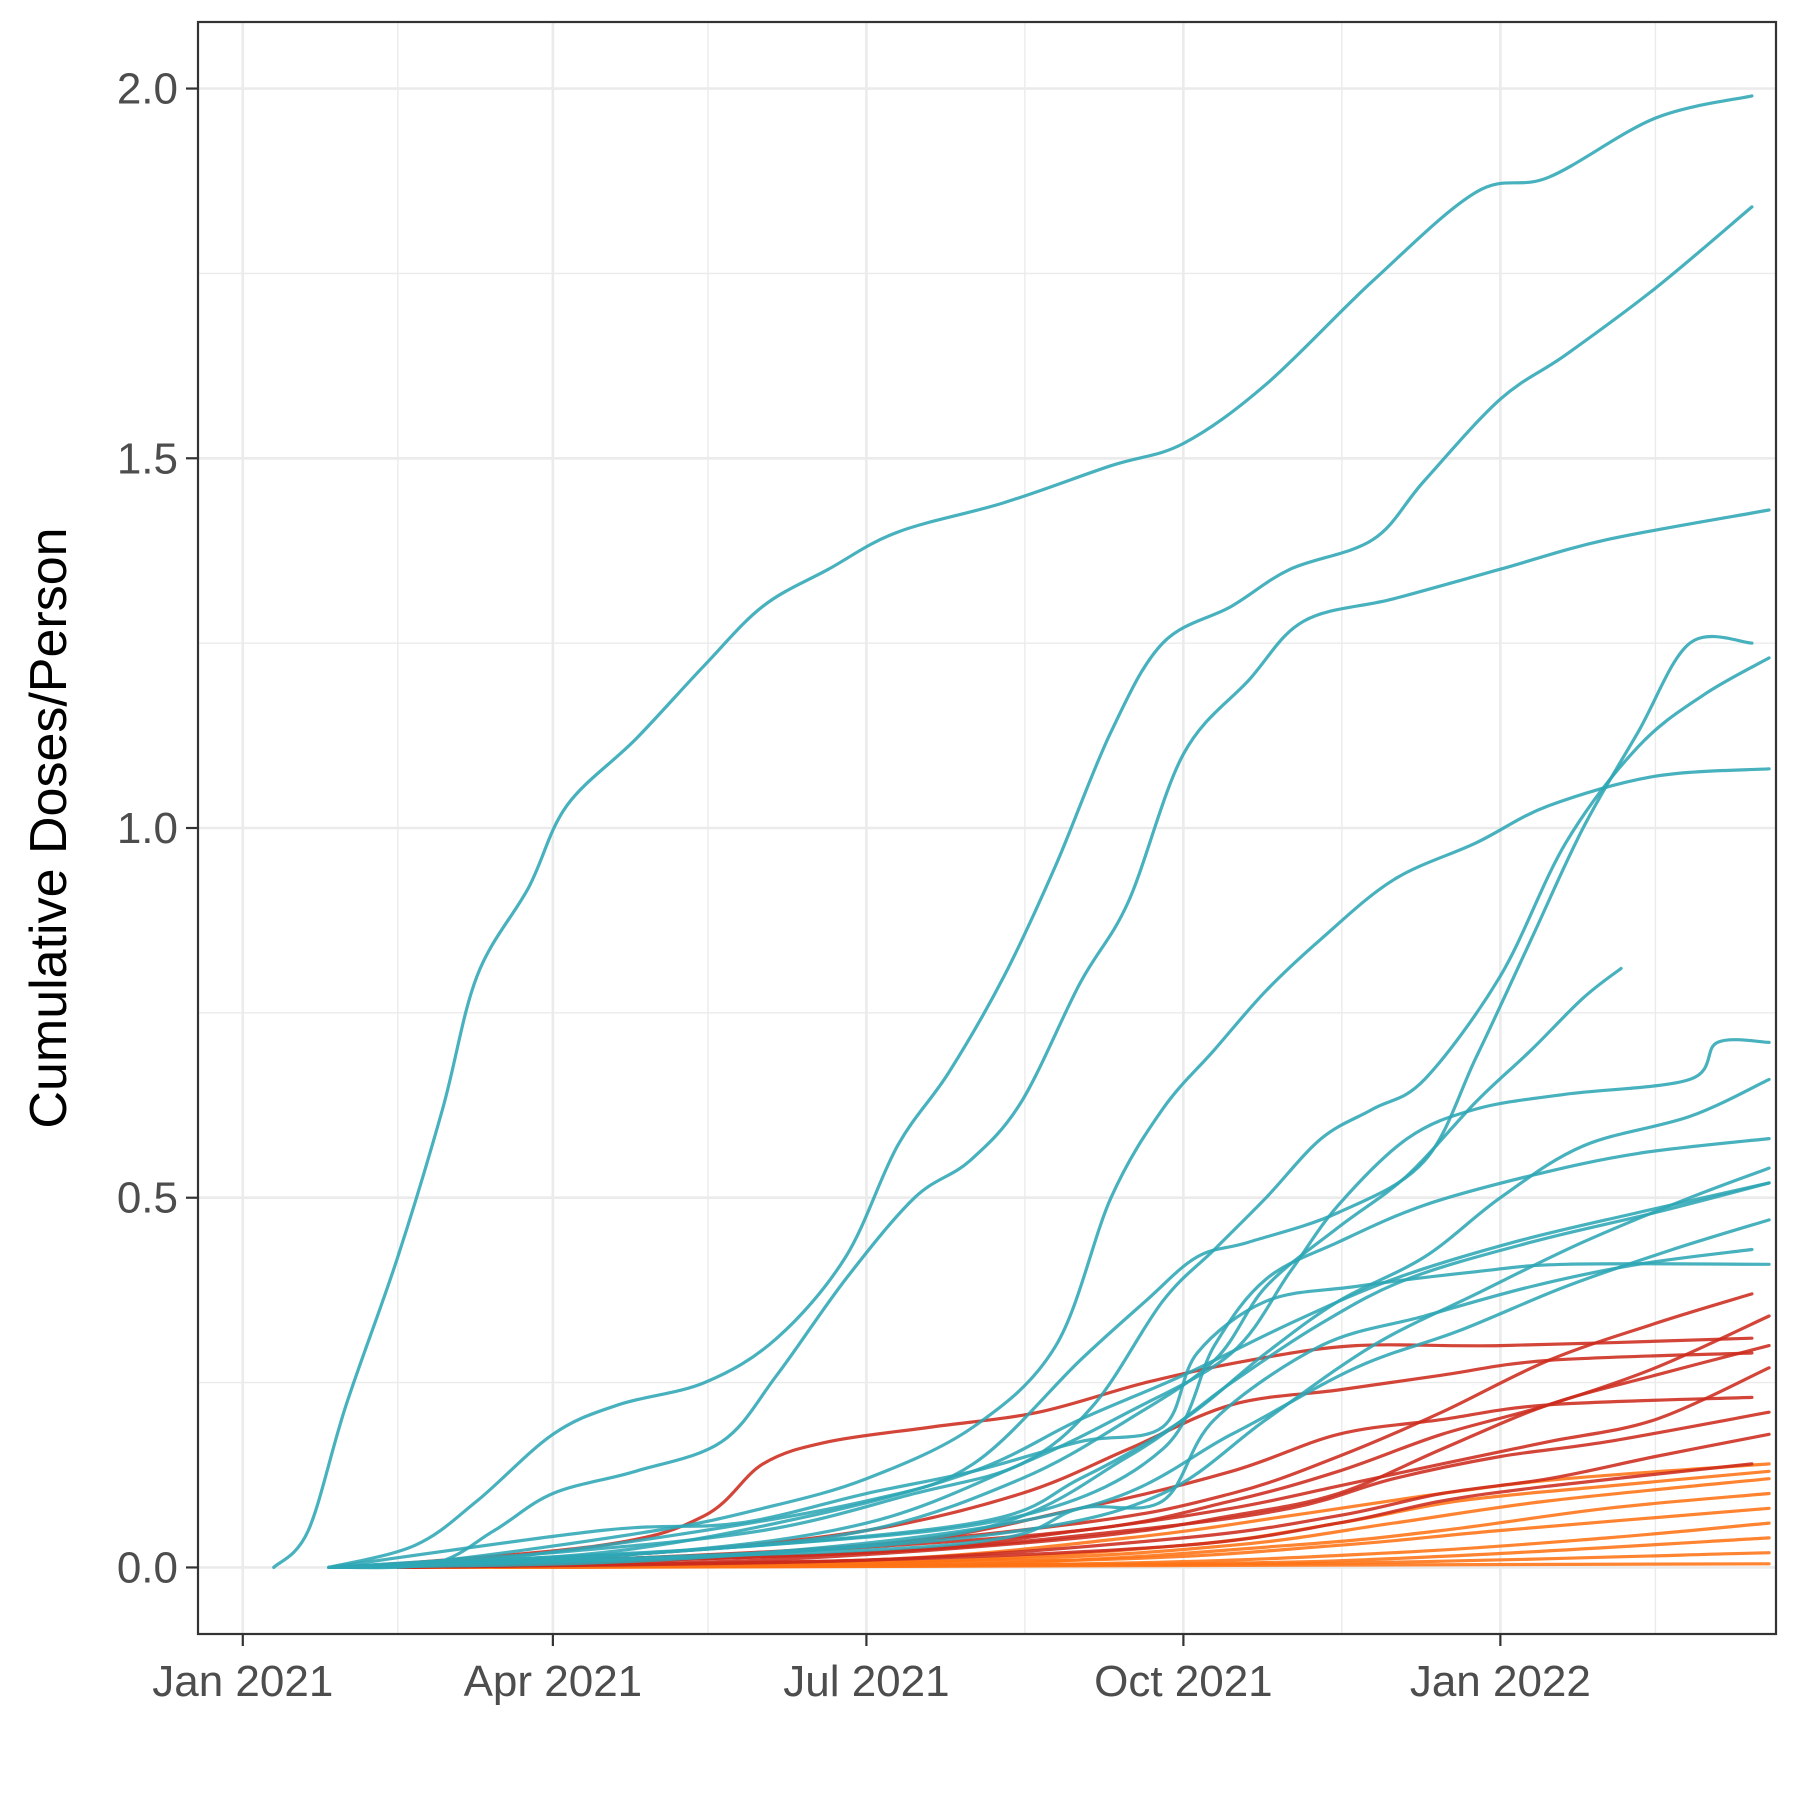 Image resolution: width=1800 pixels, height=1800 pixels. I want to click on x-axis-tick-labels: Jan 2021 Apr 2021 Jul 2021 Oct 2021 Jan 2022, so click(871, 1681).